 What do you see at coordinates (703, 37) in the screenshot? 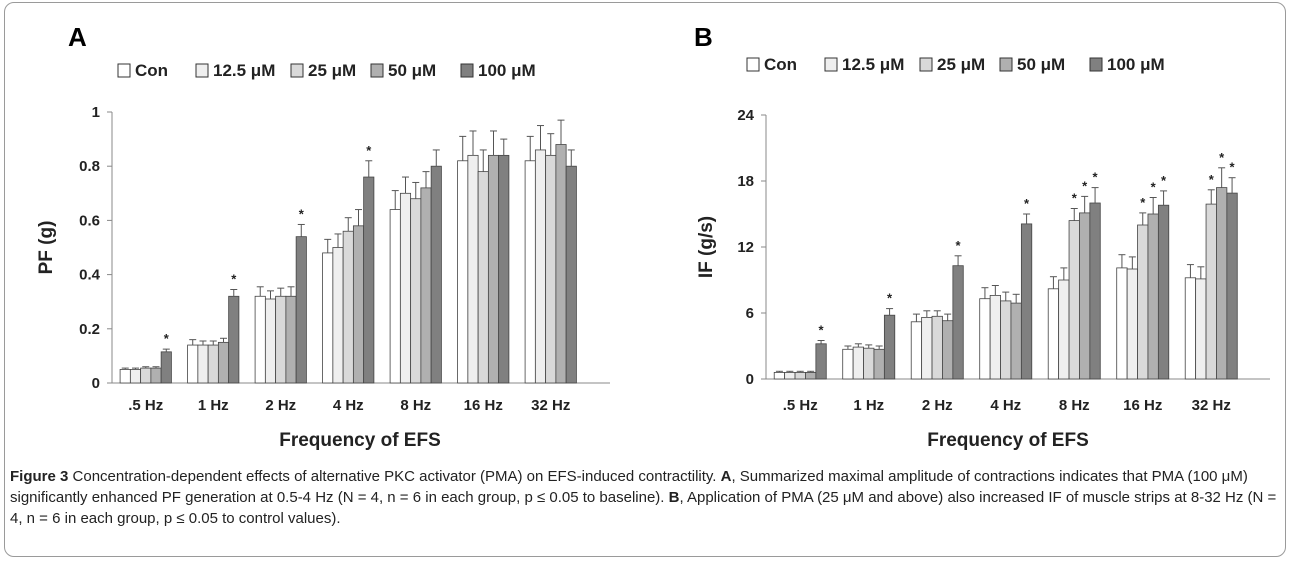
I see `panel-label-b: B` at bounding box center [703, 37].